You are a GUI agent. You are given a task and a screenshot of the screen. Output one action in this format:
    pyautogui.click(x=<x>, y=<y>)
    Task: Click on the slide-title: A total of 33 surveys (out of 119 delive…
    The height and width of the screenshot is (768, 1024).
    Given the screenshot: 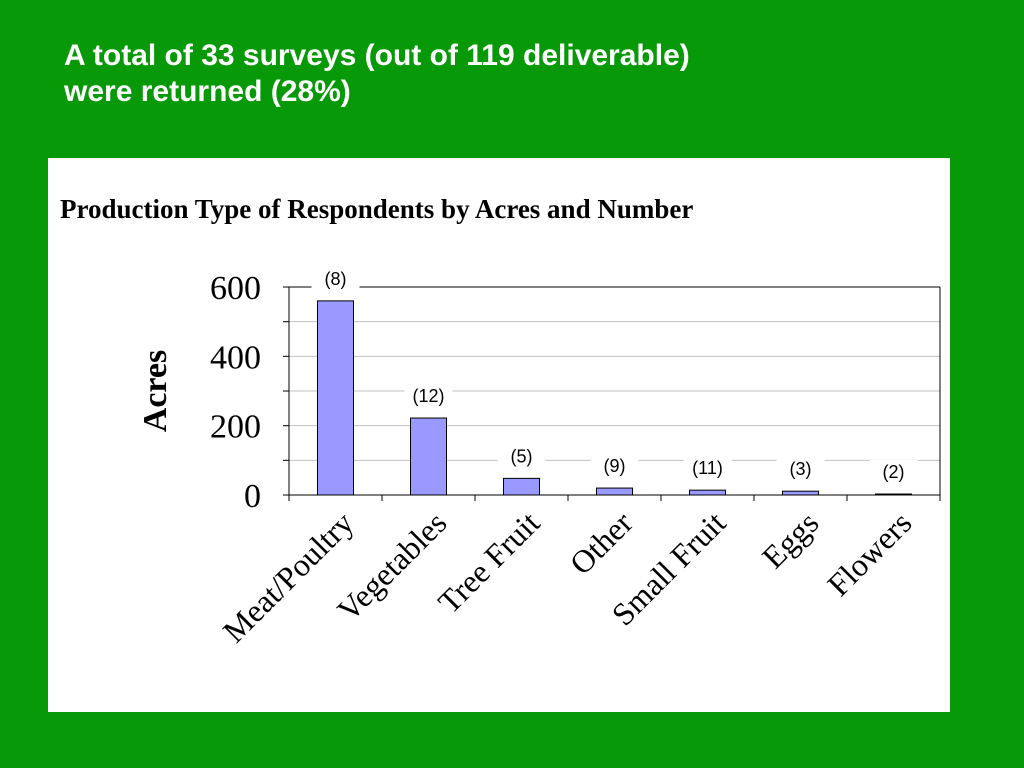 What is the action you would take?
    pyautogui.click(x=514, y=74)
    